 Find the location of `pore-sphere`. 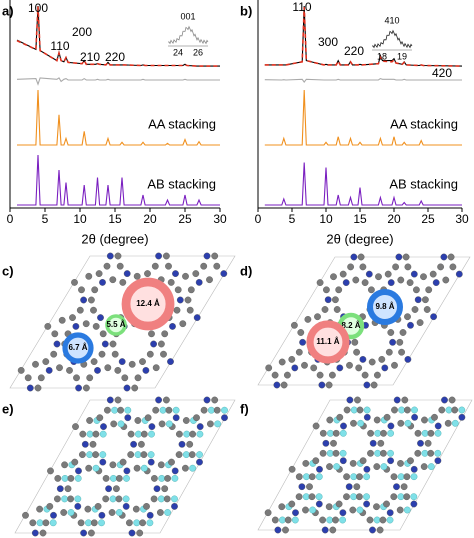

pore-sphere is located at coordinates (148, 304).